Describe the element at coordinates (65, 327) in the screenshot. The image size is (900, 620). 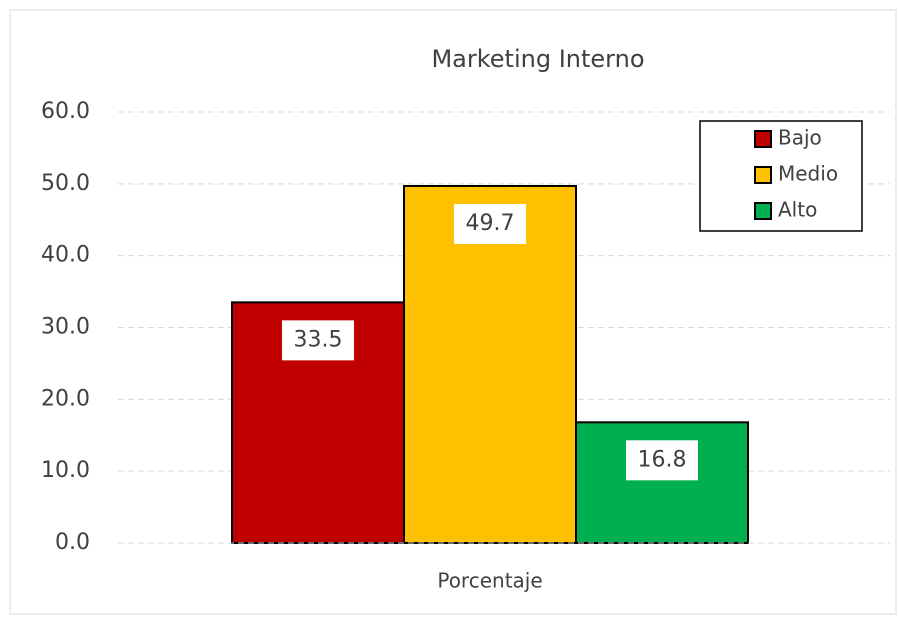
I see `y-tick-label: 30.0` at that location.